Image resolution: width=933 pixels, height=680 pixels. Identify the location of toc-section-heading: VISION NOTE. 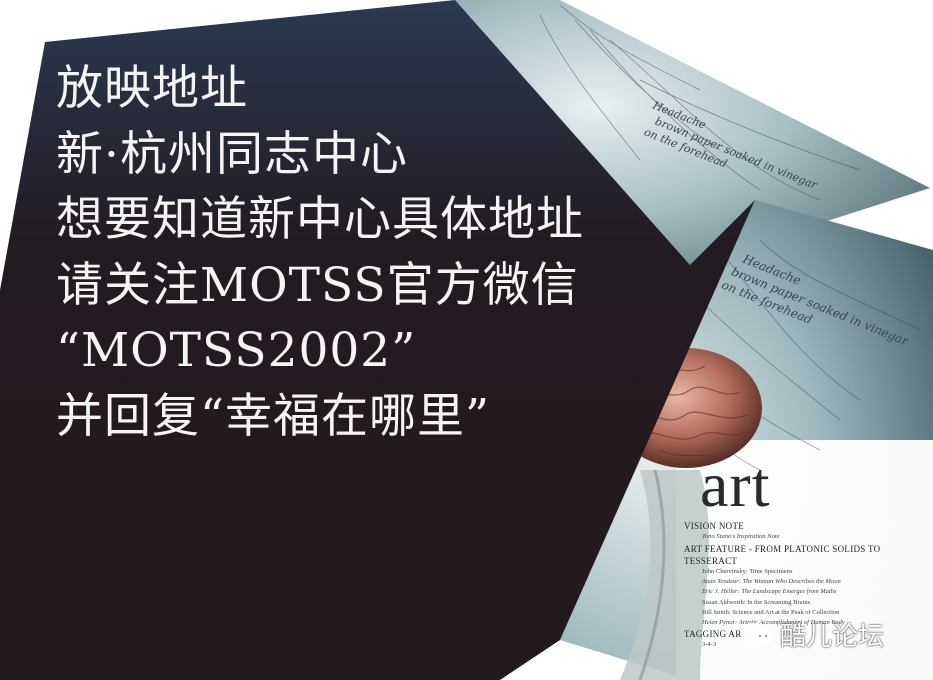
(714, 526).